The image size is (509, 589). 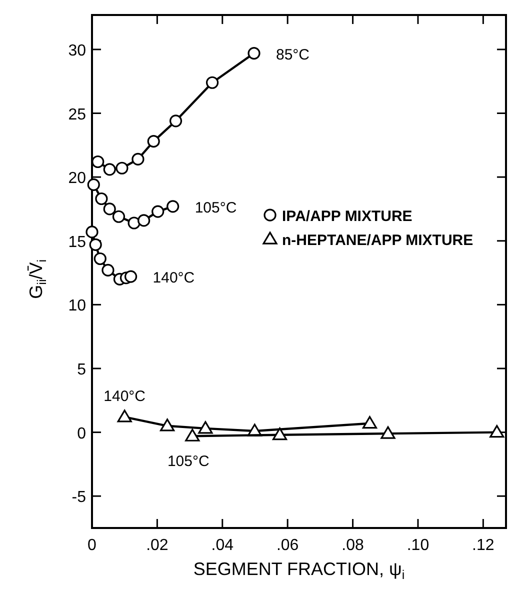 What do you see at coordinates (79, 497) in the screenshot?
I see `y-tick-label: -5` at bounding box center [79, 497].